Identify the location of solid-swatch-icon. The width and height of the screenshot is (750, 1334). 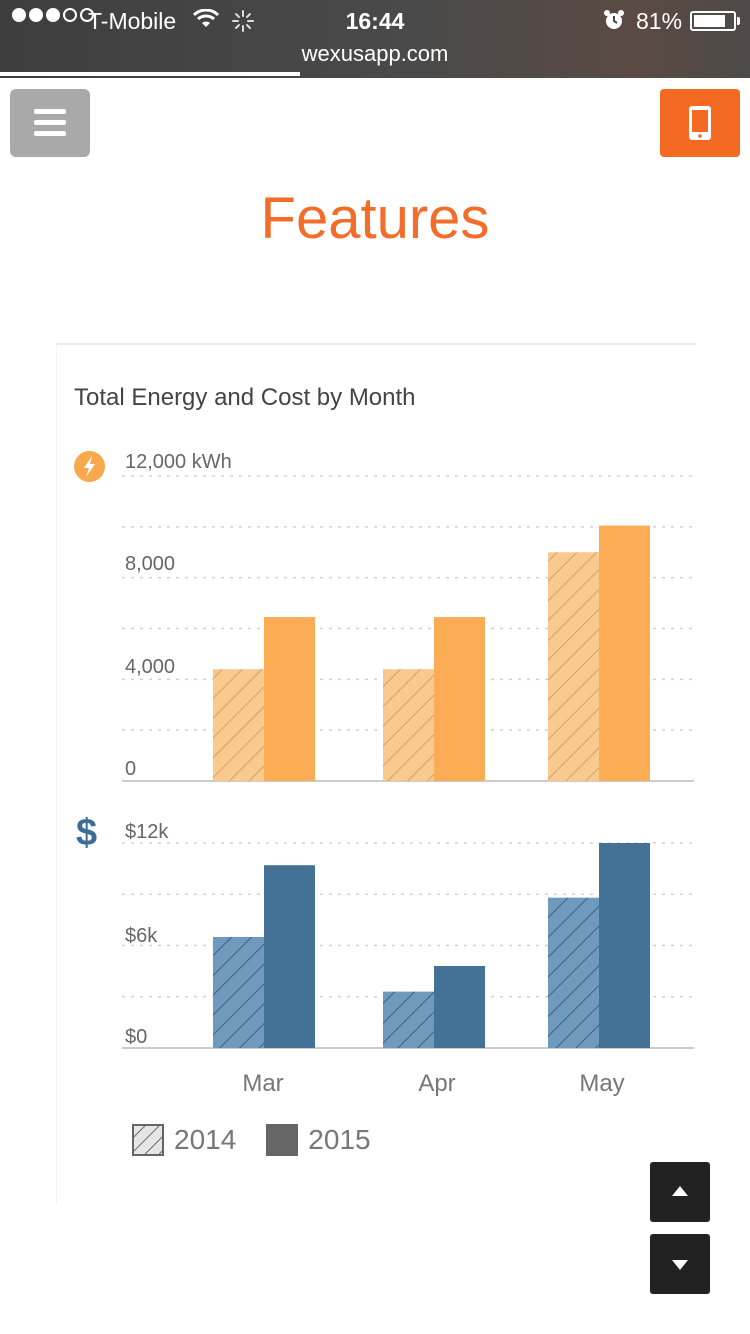
(282, 1140).